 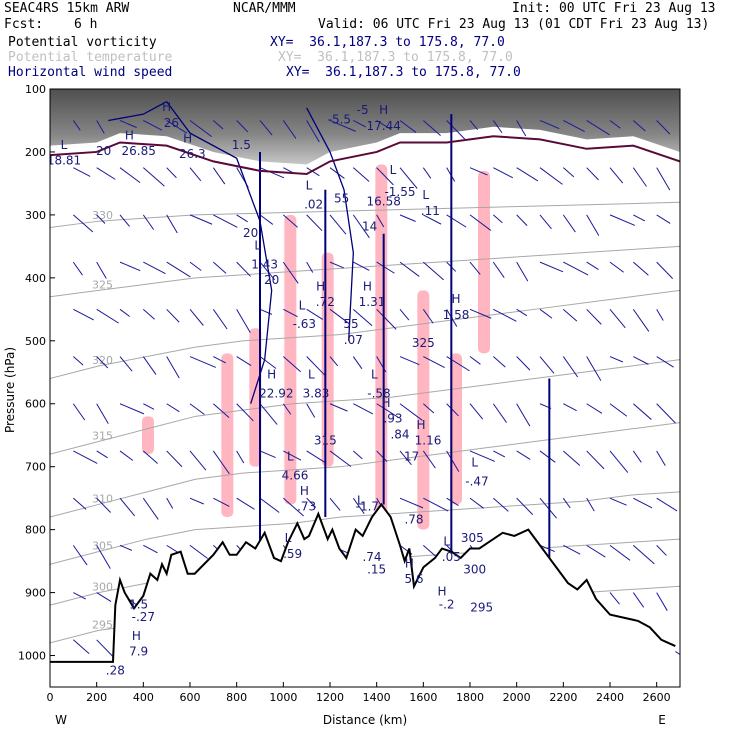 I want to click on y-tick-label: 900, so click(x=35, y=593).